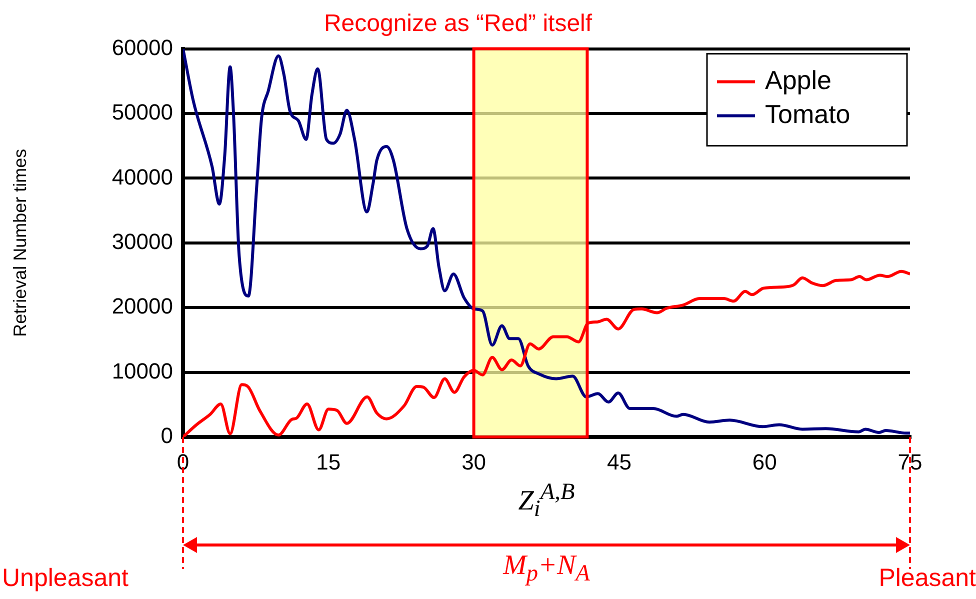  What do you see at coordinates (619, 461) in the screenshot?
I see `x-tick-label: 45` at bounding box center [619, 461].